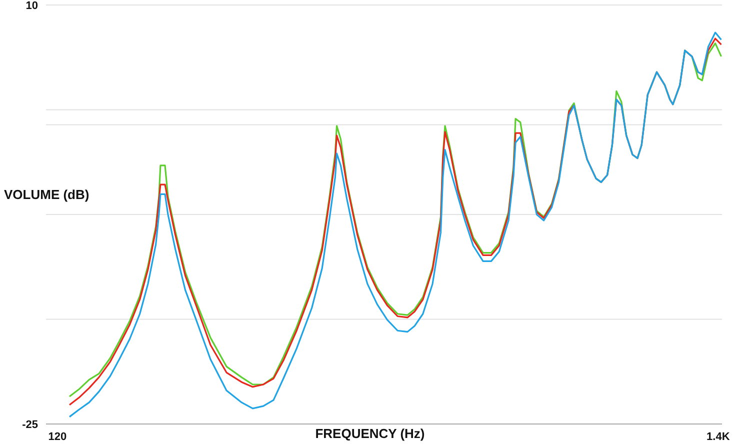 This screenshot has height=445, width=740. What do you see at coordinates (32, 6) in the screenshot?
I see `y-tick-label: 10` at bounding box center [32, 6].